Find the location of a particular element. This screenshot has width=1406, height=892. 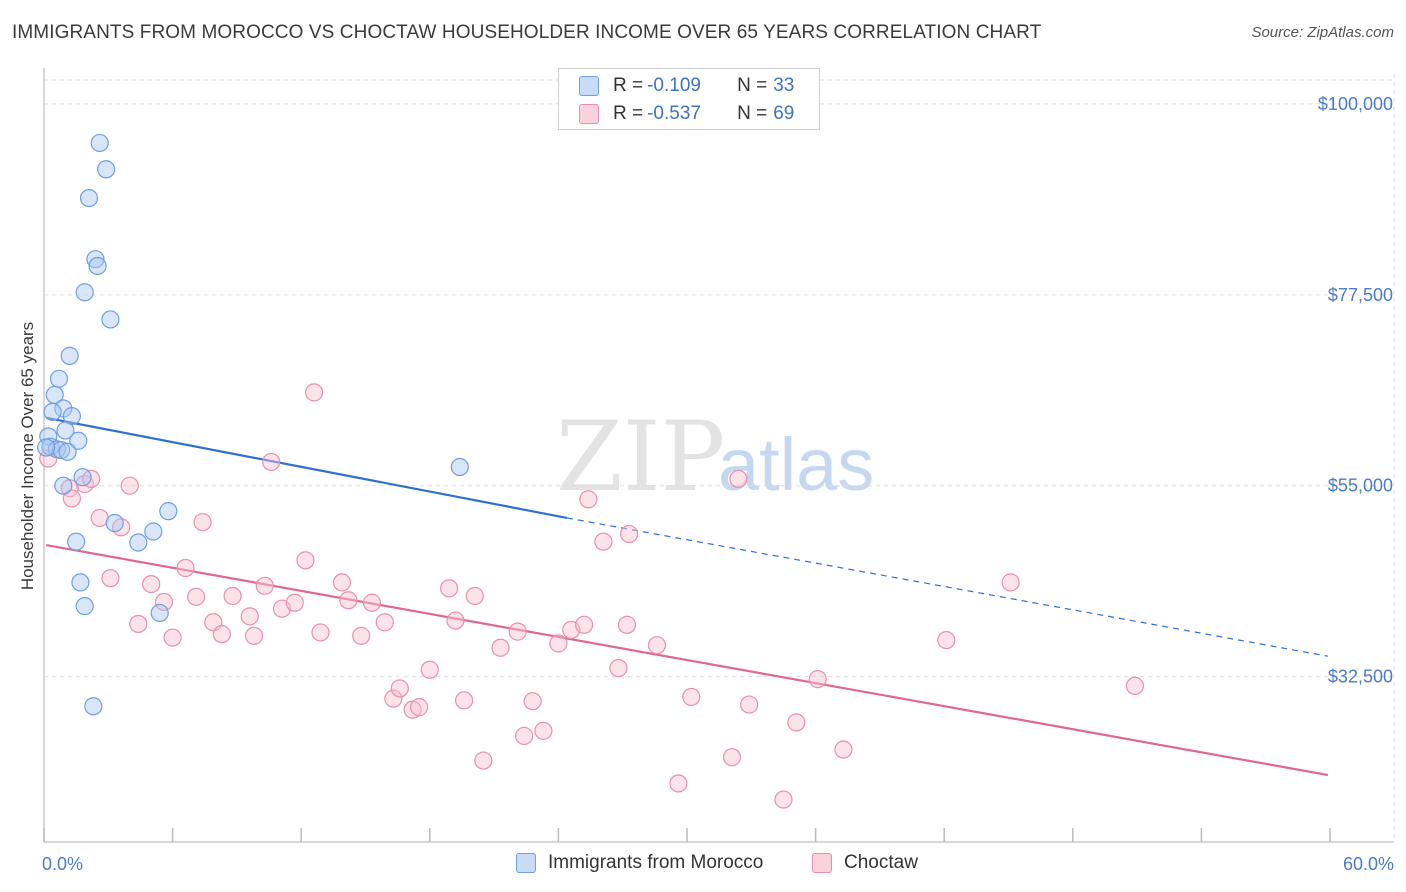

legend-row-morocco: R = -0.109 N = 33 is located at coordinates (686, 86).